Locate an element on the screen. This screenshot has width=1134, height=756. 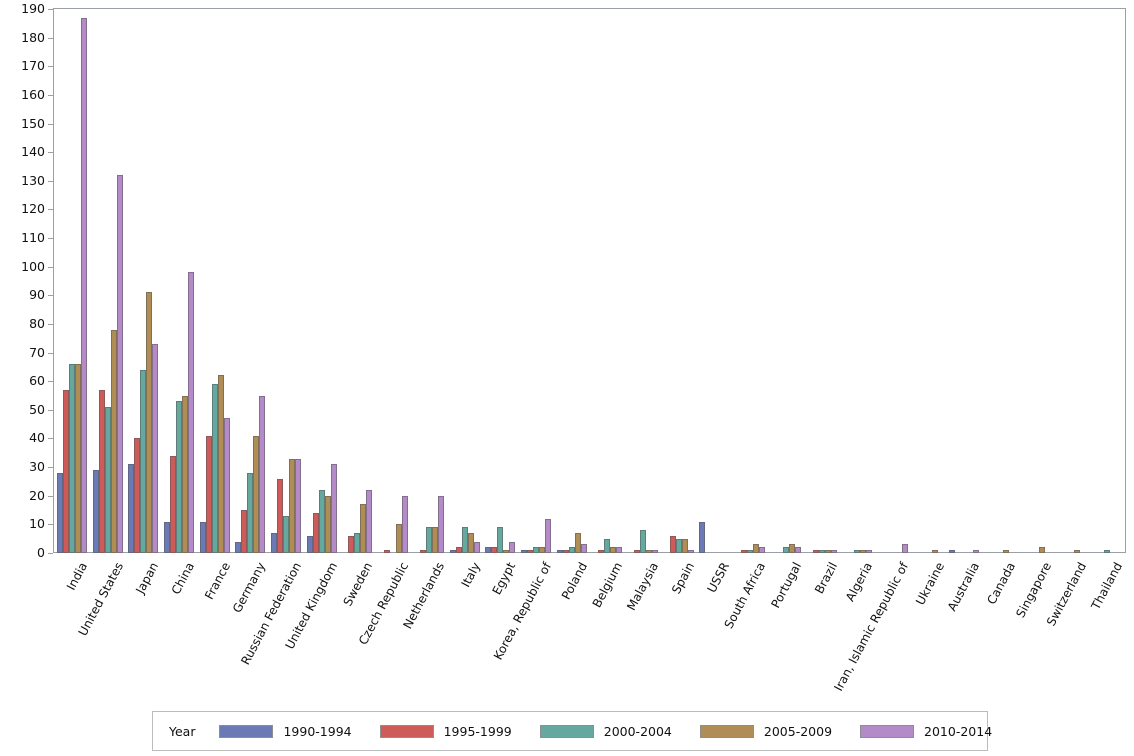
legend-item: 2005-2009 is located at coordinates (766, 731).